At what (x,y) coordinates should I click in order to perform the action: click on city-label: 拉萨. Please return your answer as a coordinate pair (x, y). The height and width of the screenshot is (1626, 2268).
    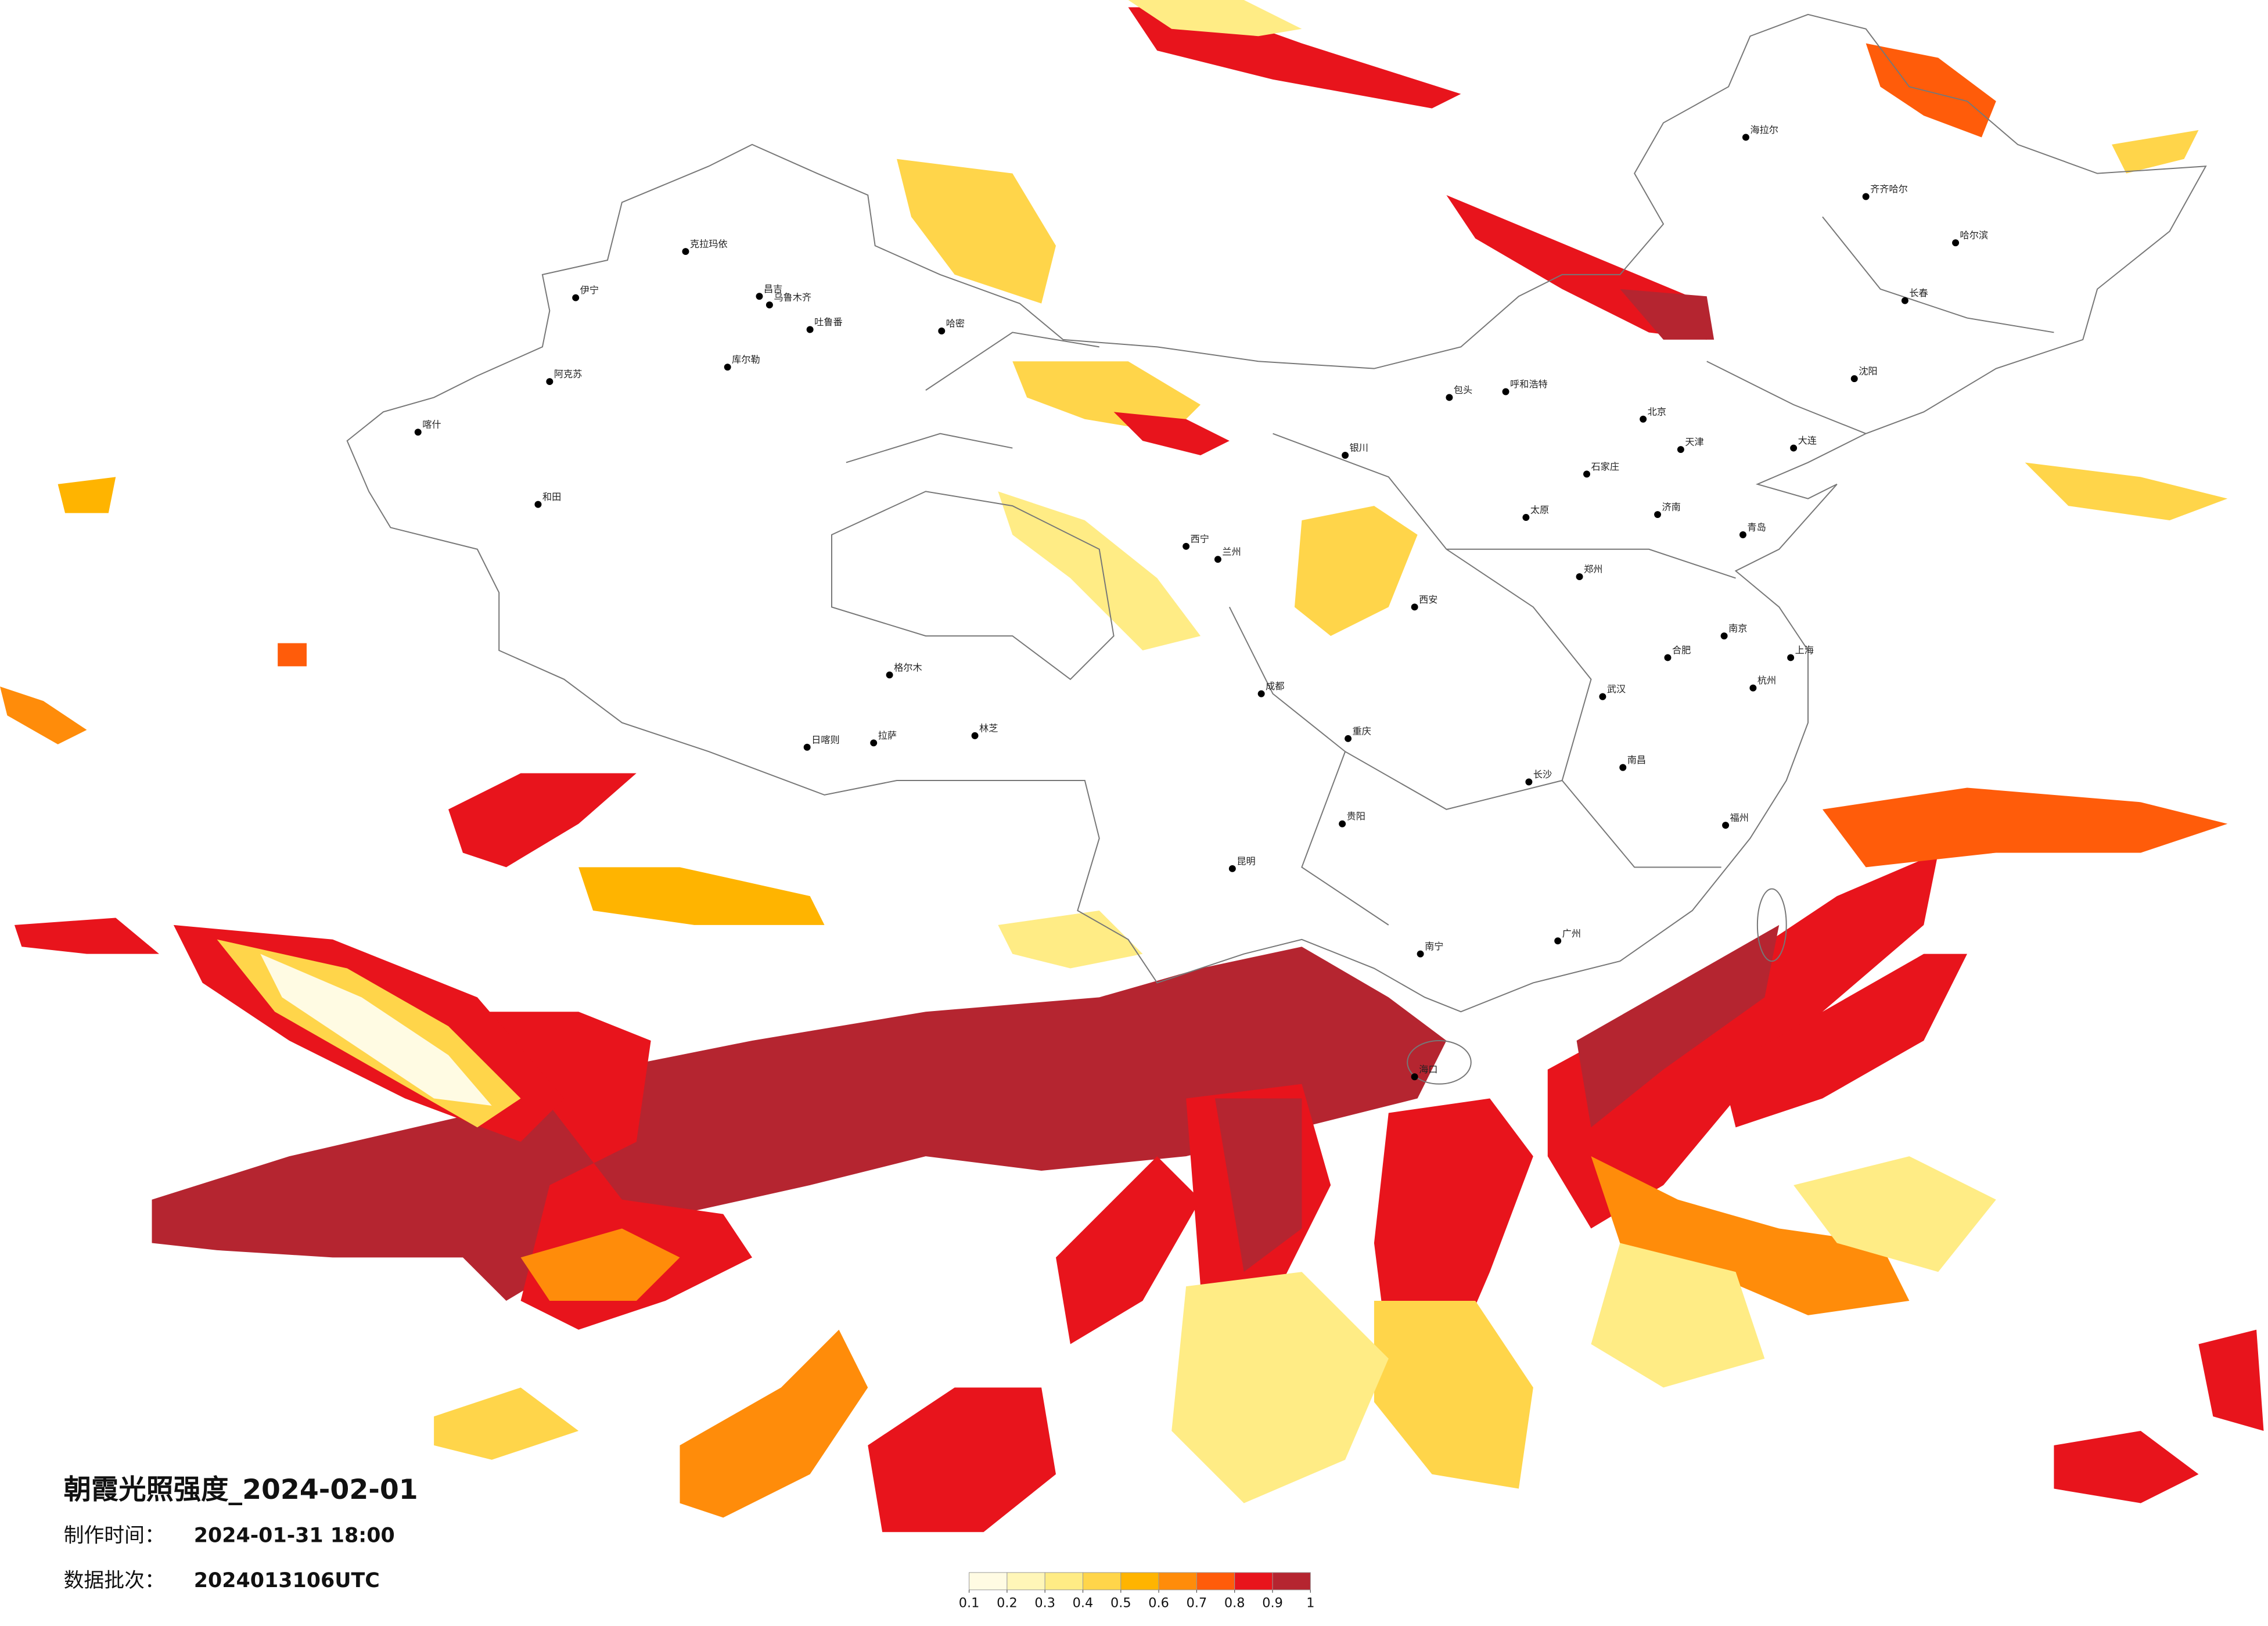
    Looking at the image, I should click on (887, 736).